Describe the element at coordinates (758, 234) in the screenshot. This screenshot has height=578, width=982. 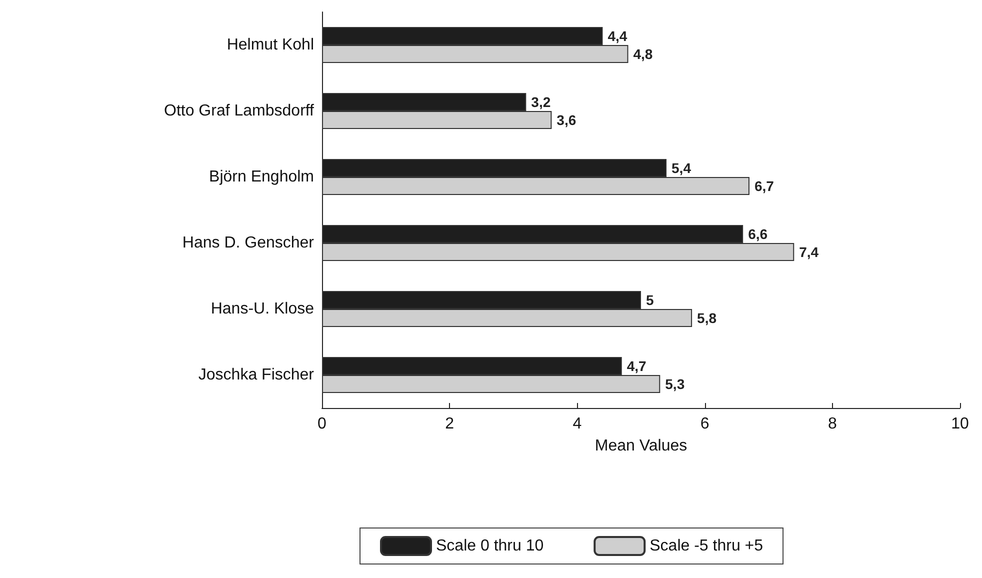
I see `data-label: 6,6` at that location.